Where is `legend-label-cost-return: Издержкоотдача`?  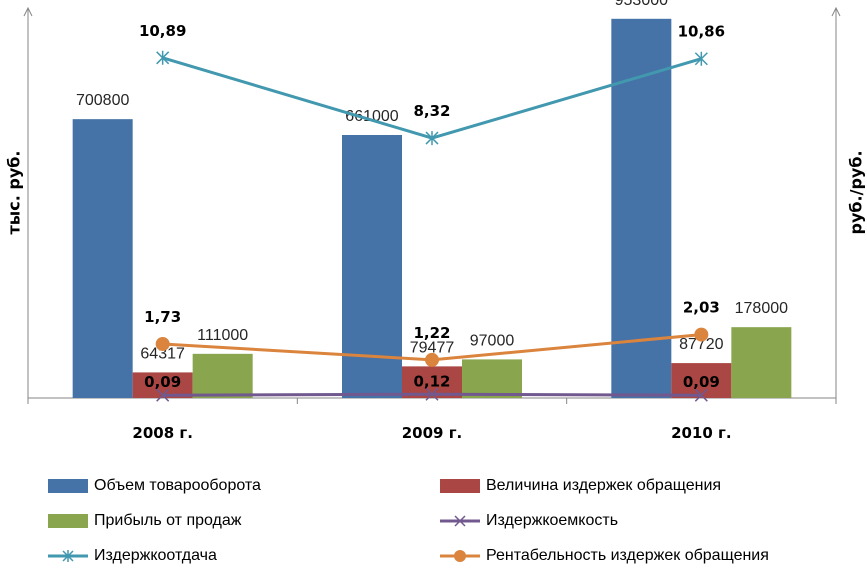
legend-label-cost-return: Издержкоотдача is located at coordinates (155, 555).